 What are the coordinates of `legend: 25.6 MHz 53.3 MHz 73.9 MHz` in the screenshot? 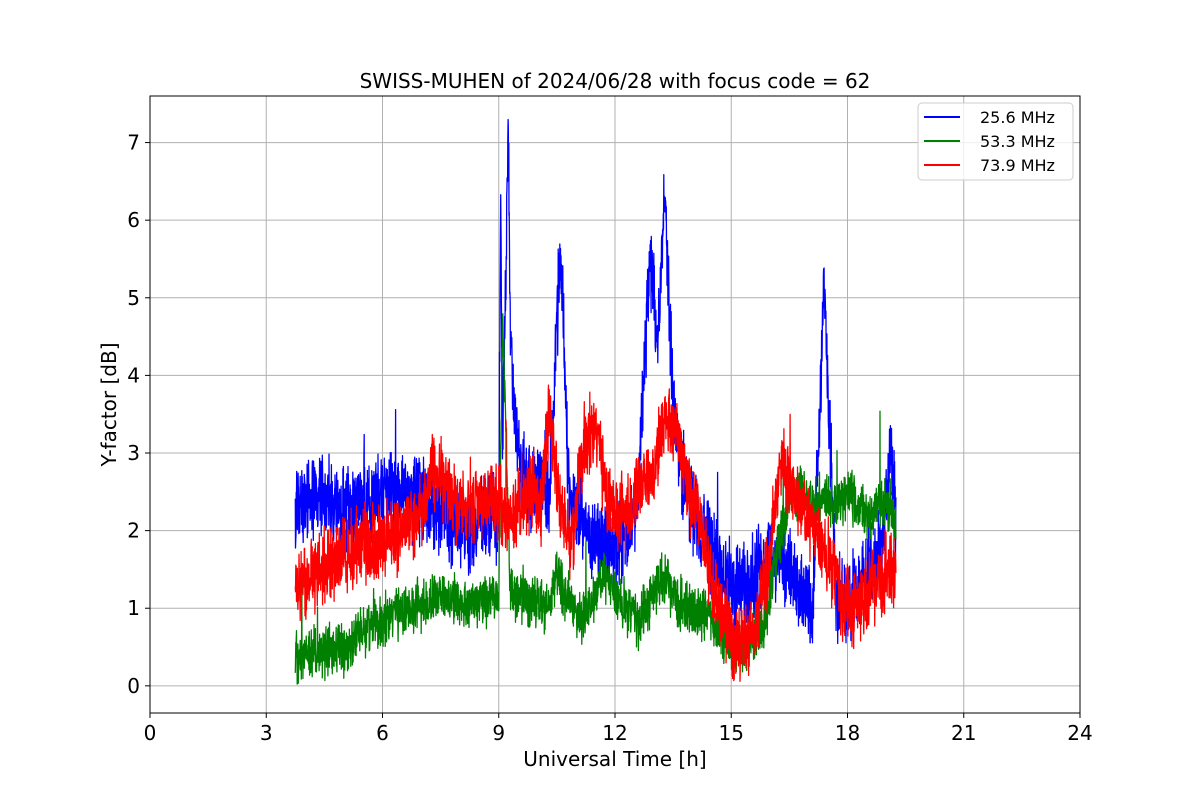 It's located at (995, 141).